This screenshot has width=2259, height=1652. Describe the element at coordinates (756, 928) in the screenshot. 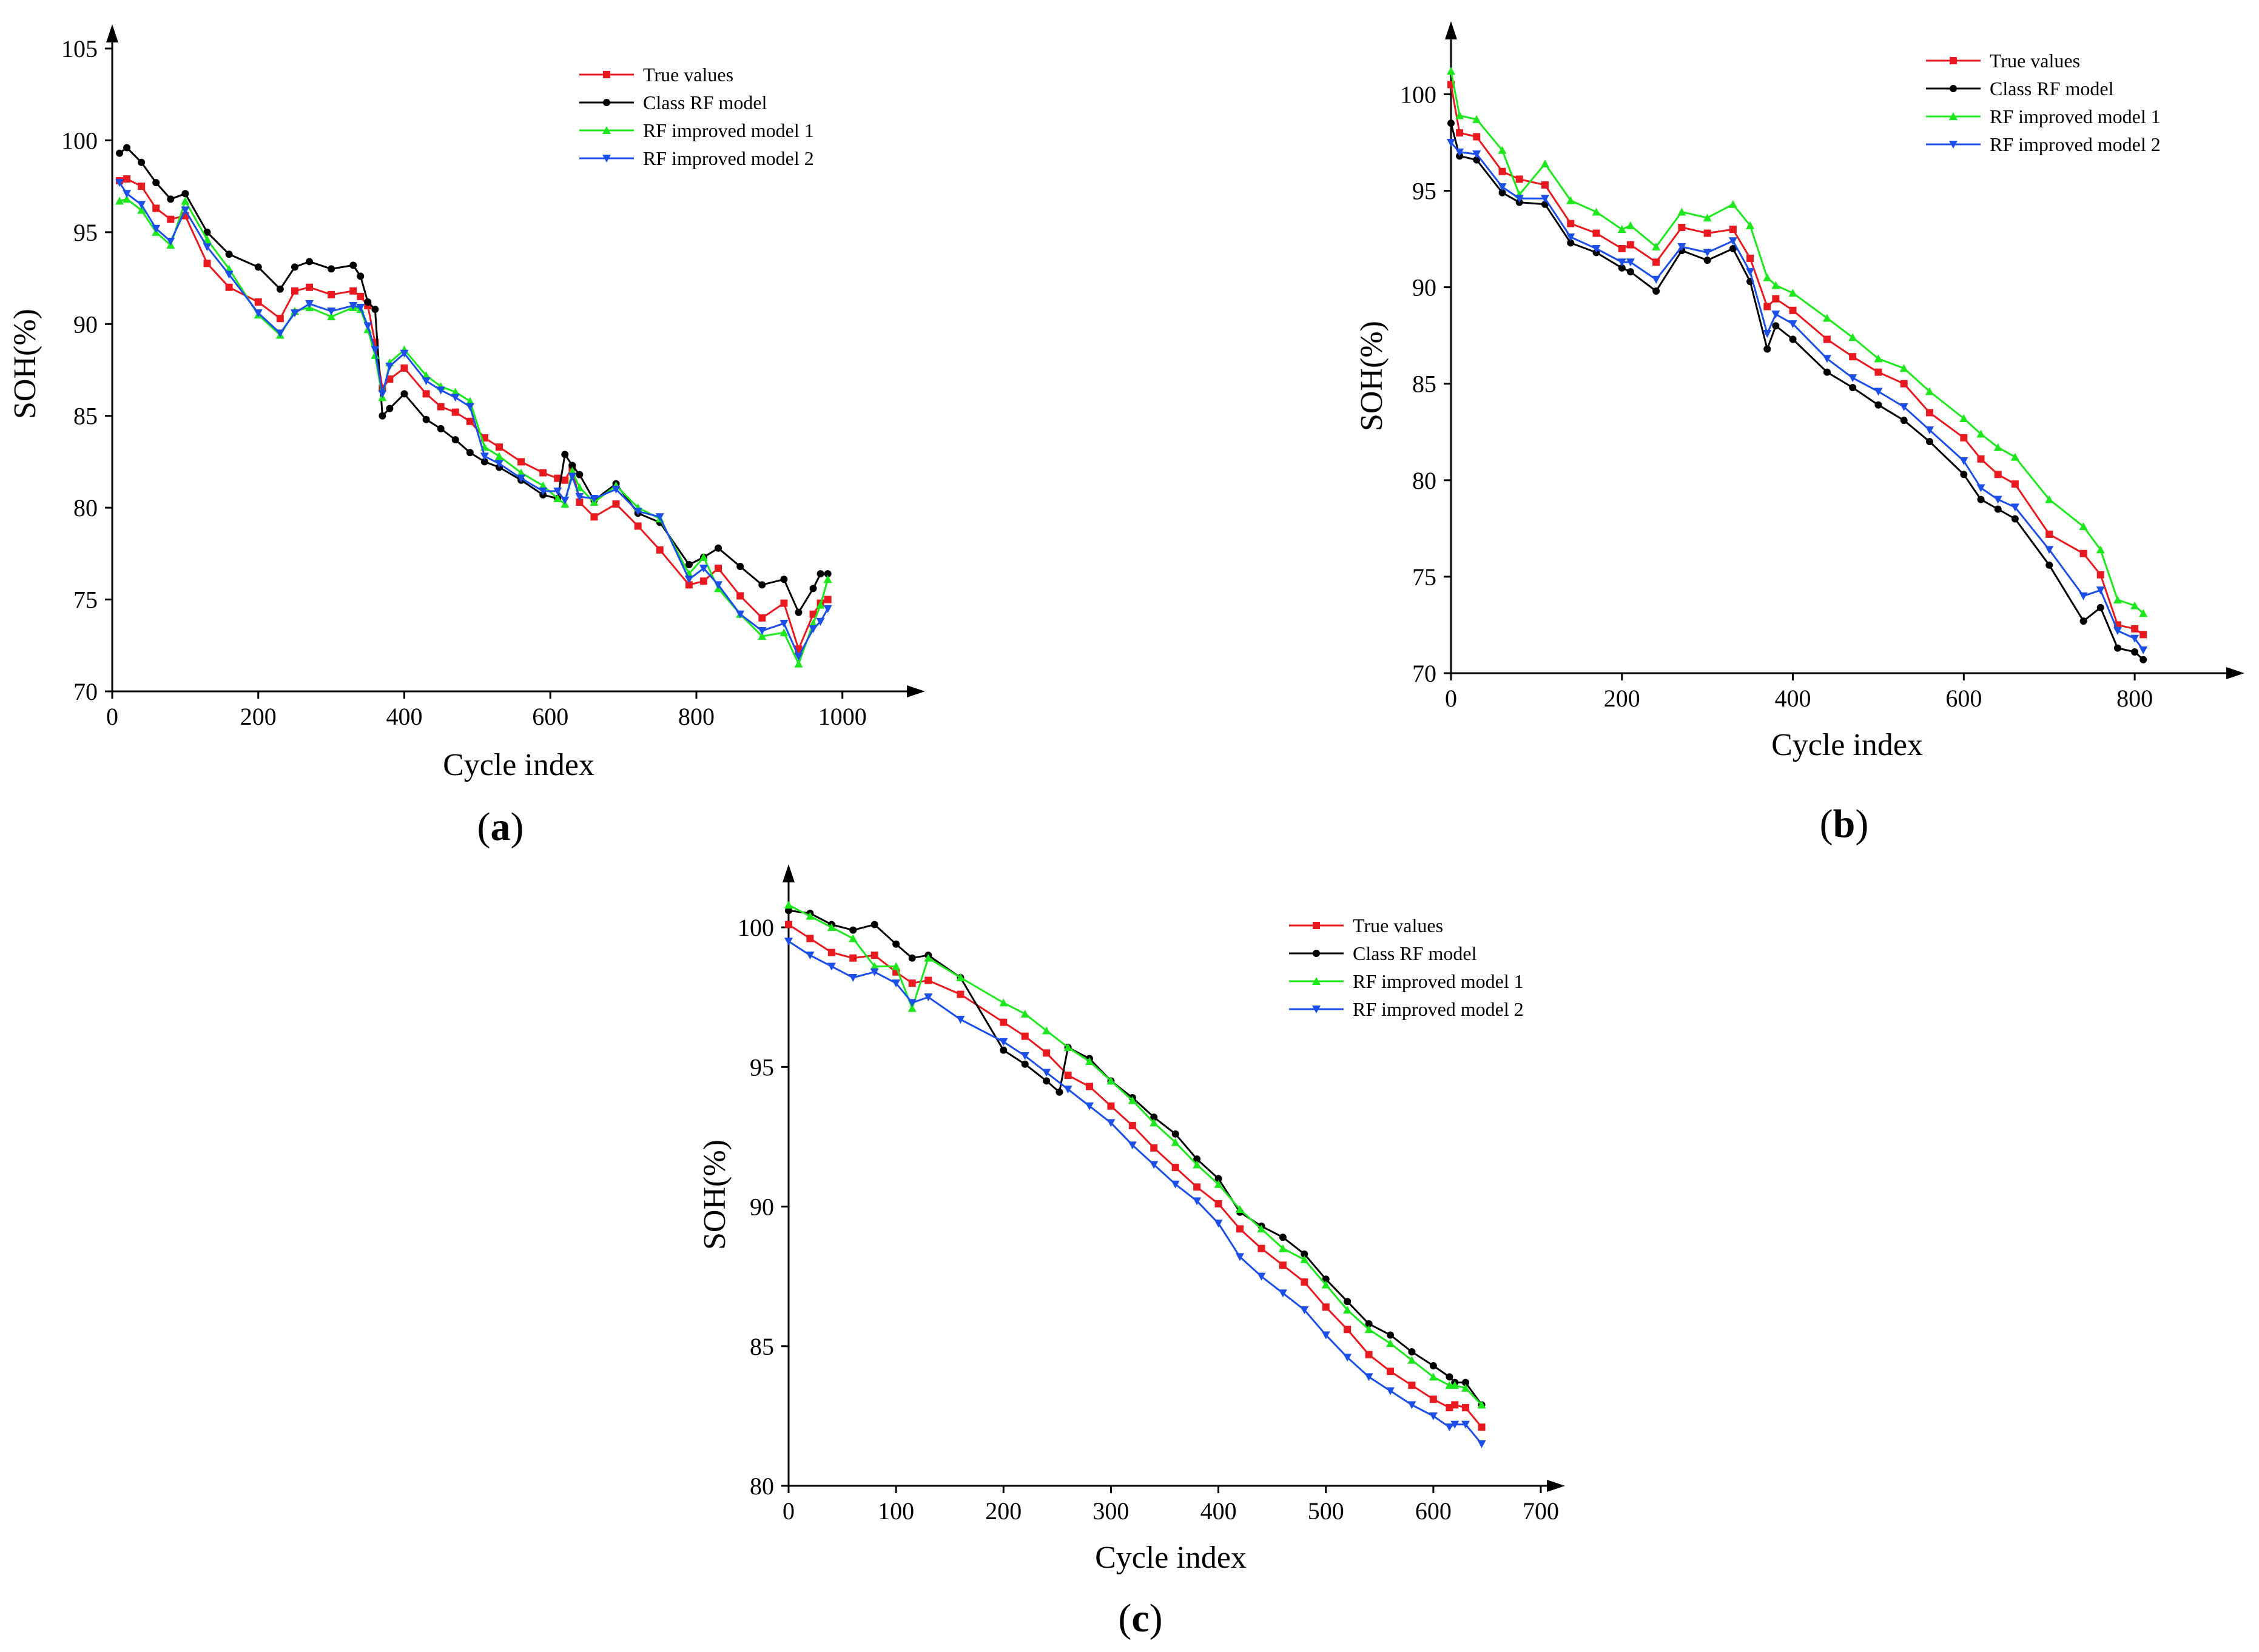

I see `y-tick-label: 100` at that location.